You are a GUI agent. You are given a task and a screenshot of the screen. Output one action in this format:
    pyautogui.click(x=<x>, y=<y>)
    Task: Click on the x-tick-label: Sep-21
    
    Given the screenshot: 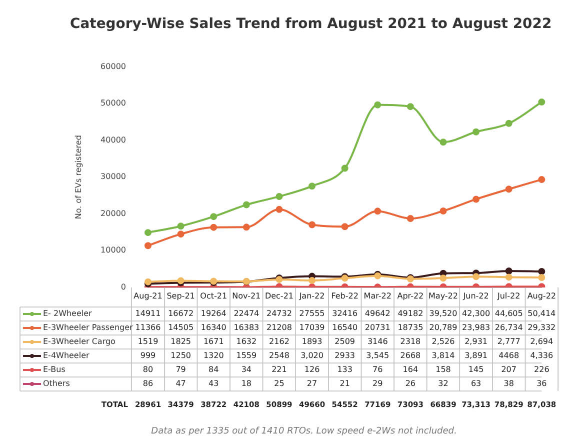 What is the action you would take?
    pyautogui.click(x=180, y=295)
    